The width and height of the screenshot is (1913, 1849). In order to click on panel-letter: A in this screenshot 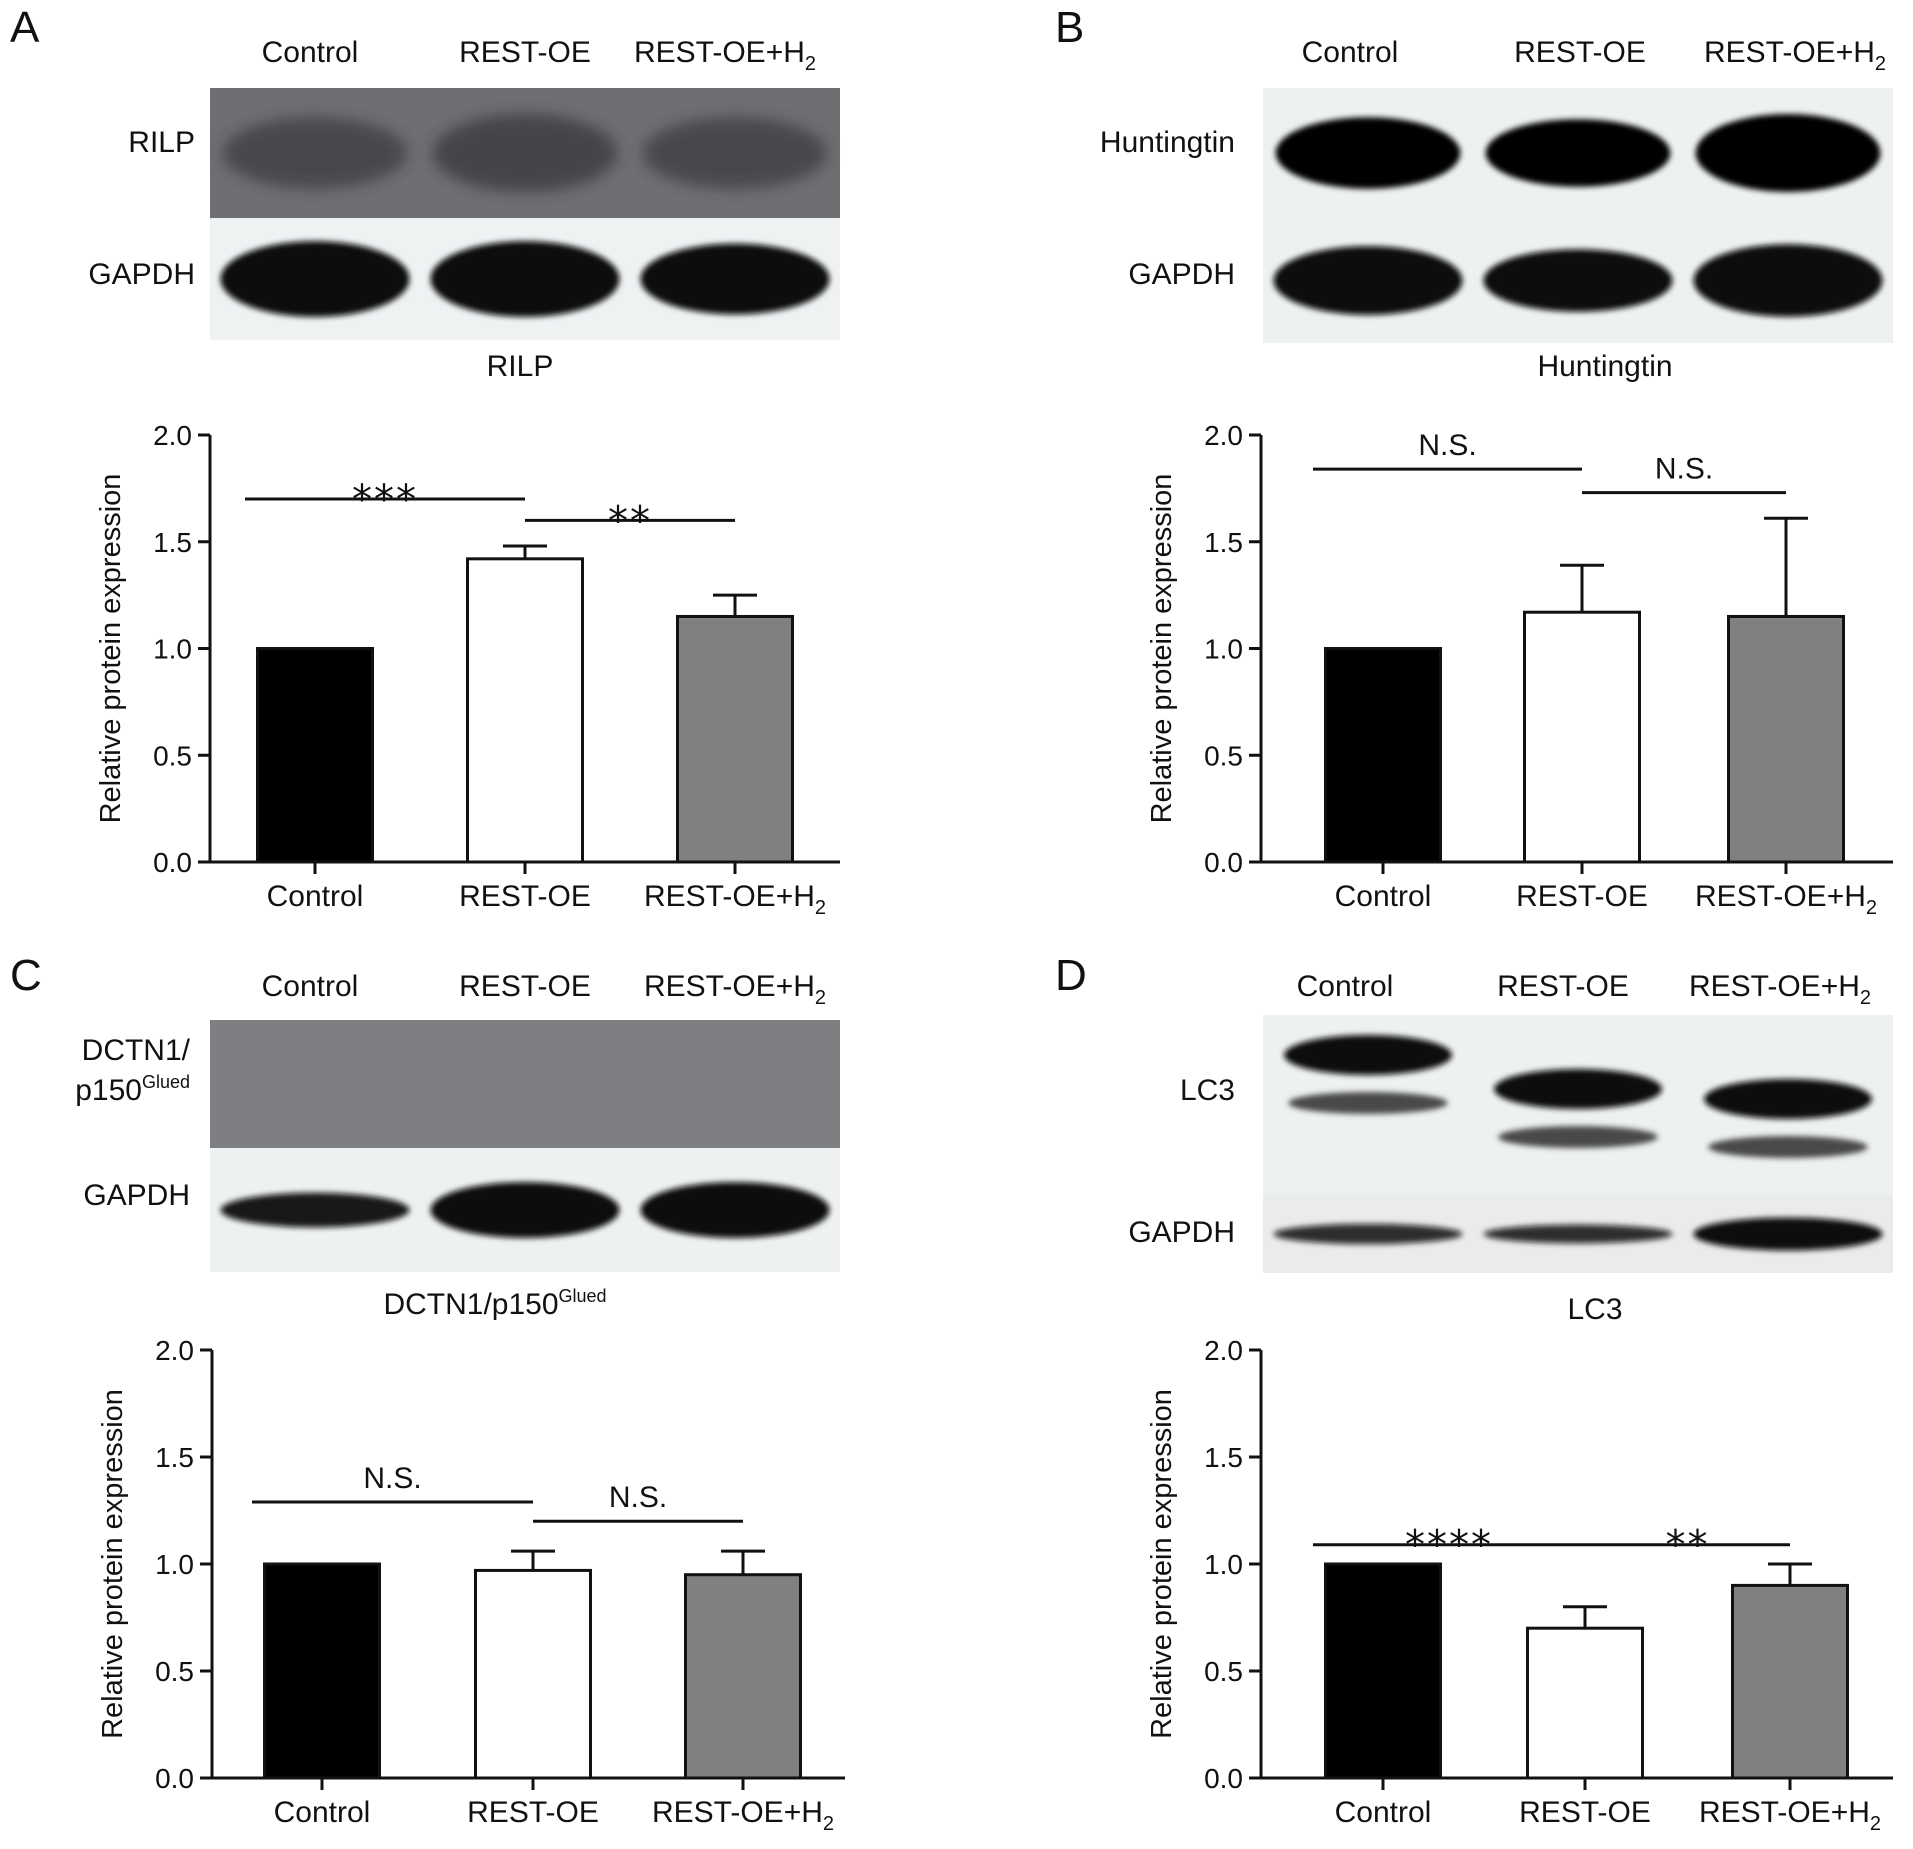, I will do `click(25, 27)`.